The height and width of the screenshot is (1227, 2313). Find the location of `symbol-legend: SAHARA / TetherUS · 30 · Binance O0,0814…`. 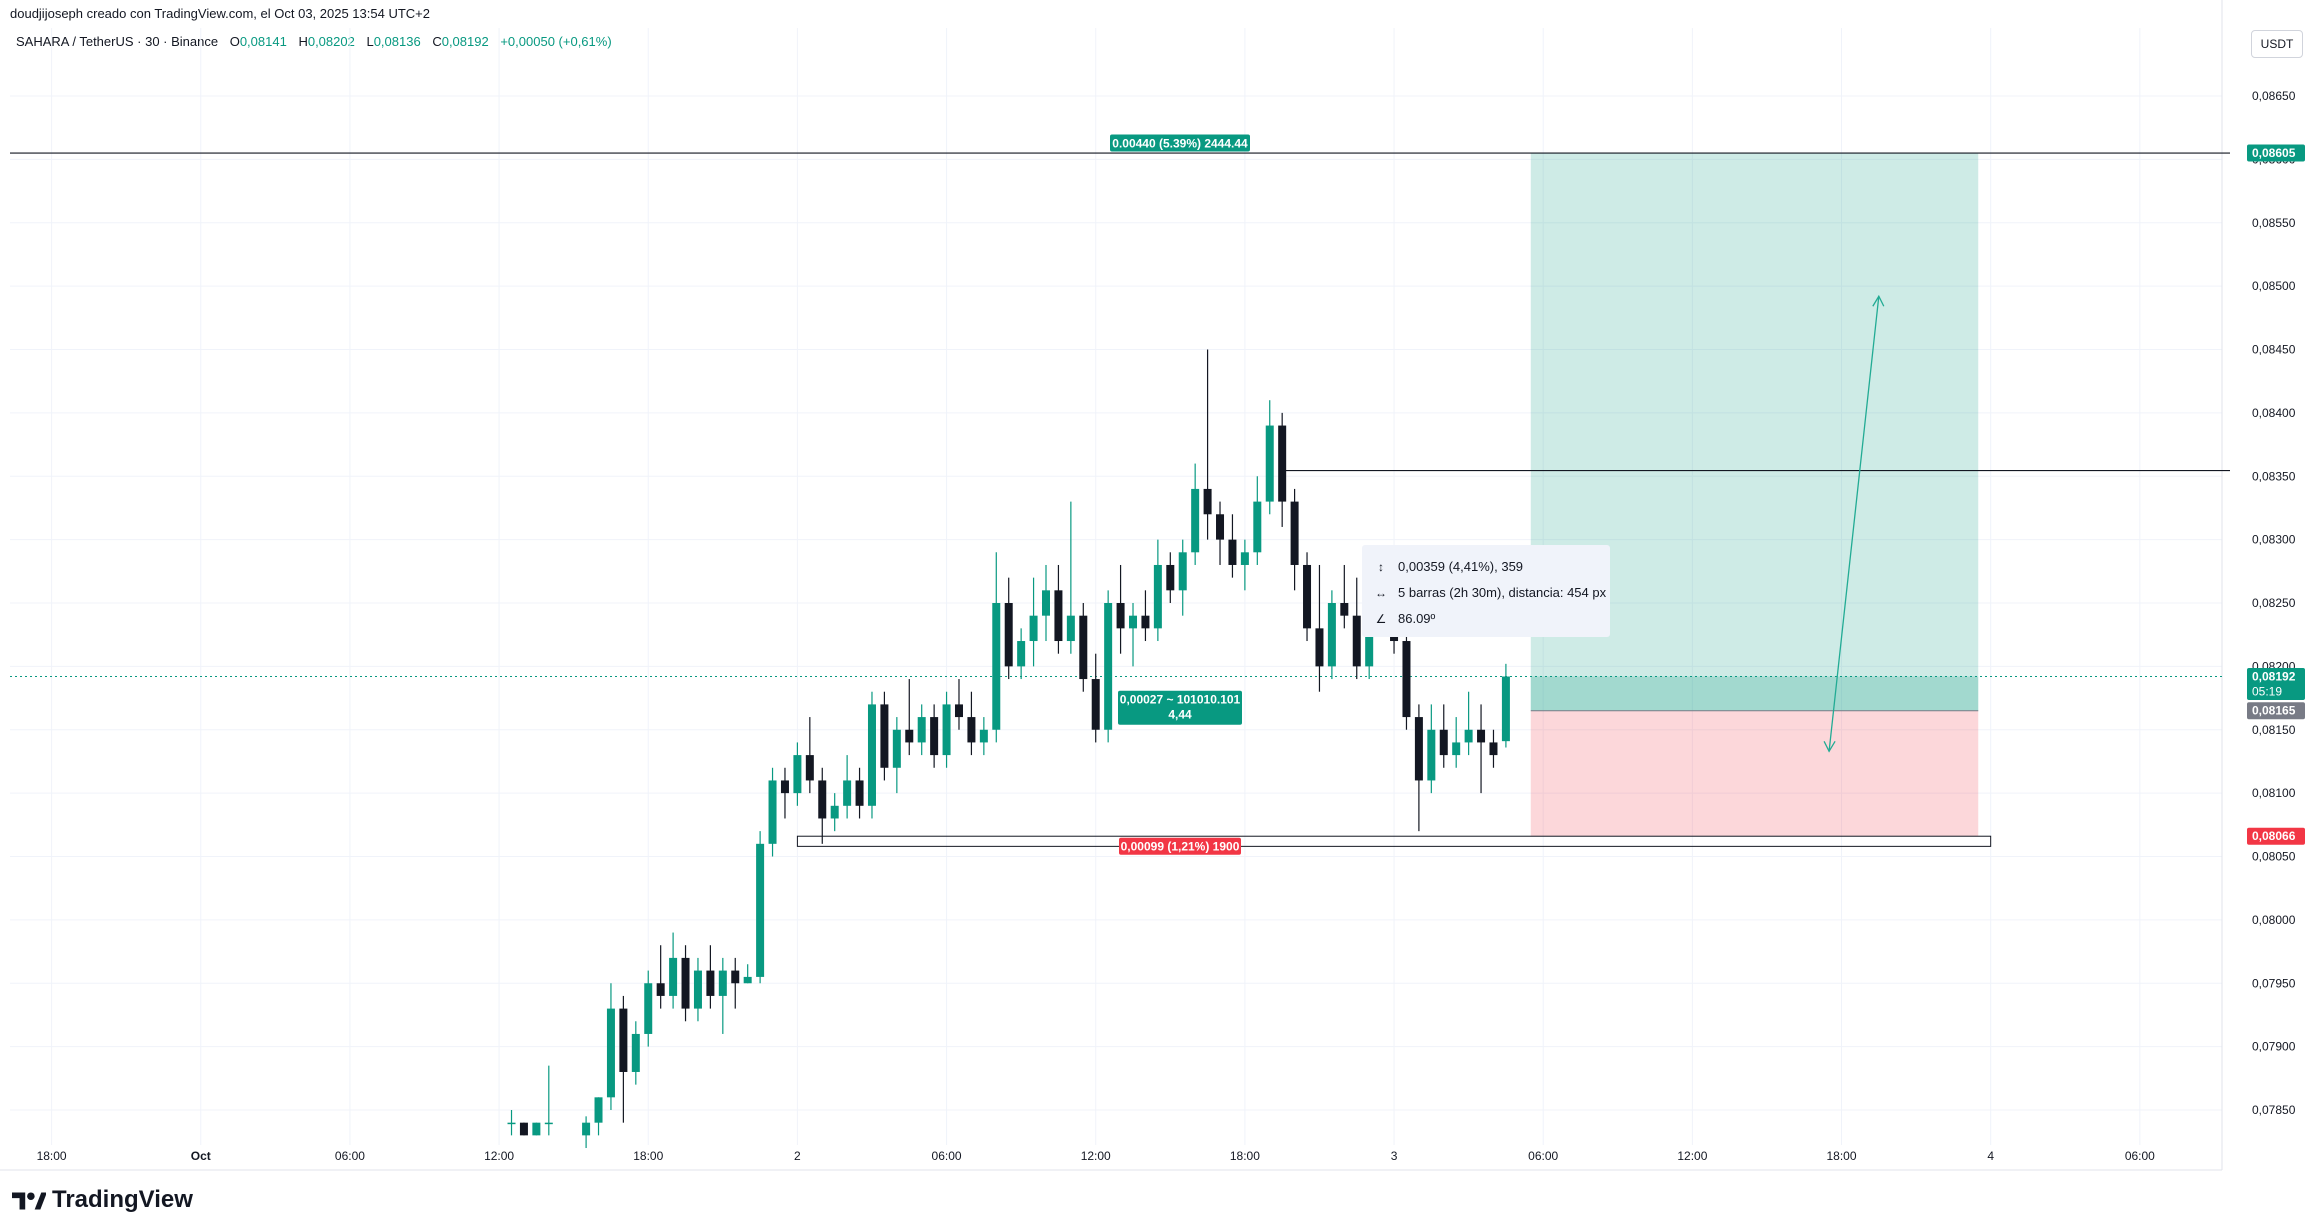

symbol-legend: SAHARA / TetherUS · 30 · Binance O0,0814… is located at coordinates (314, 41).